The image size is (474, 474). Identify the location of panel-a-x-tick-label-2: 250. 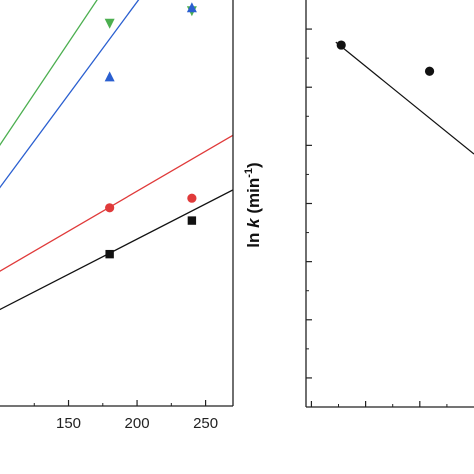
(205, 423).